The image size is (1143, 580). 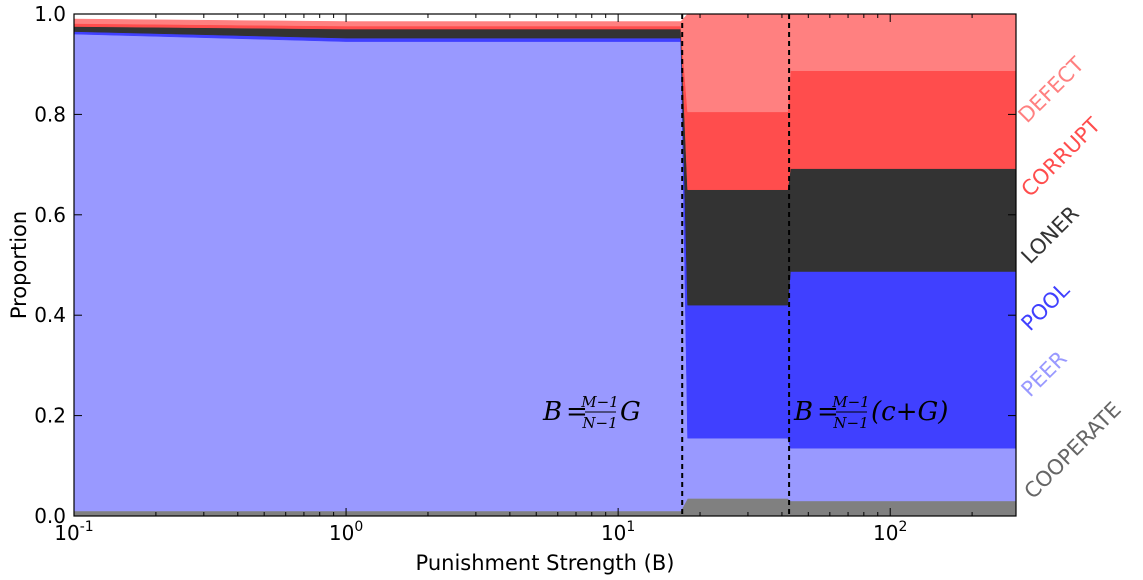 What do you see at coordinates (50, 315) in the screenshot?
I see `y-tick-label: 0.4` at bounding box center [50, 315].